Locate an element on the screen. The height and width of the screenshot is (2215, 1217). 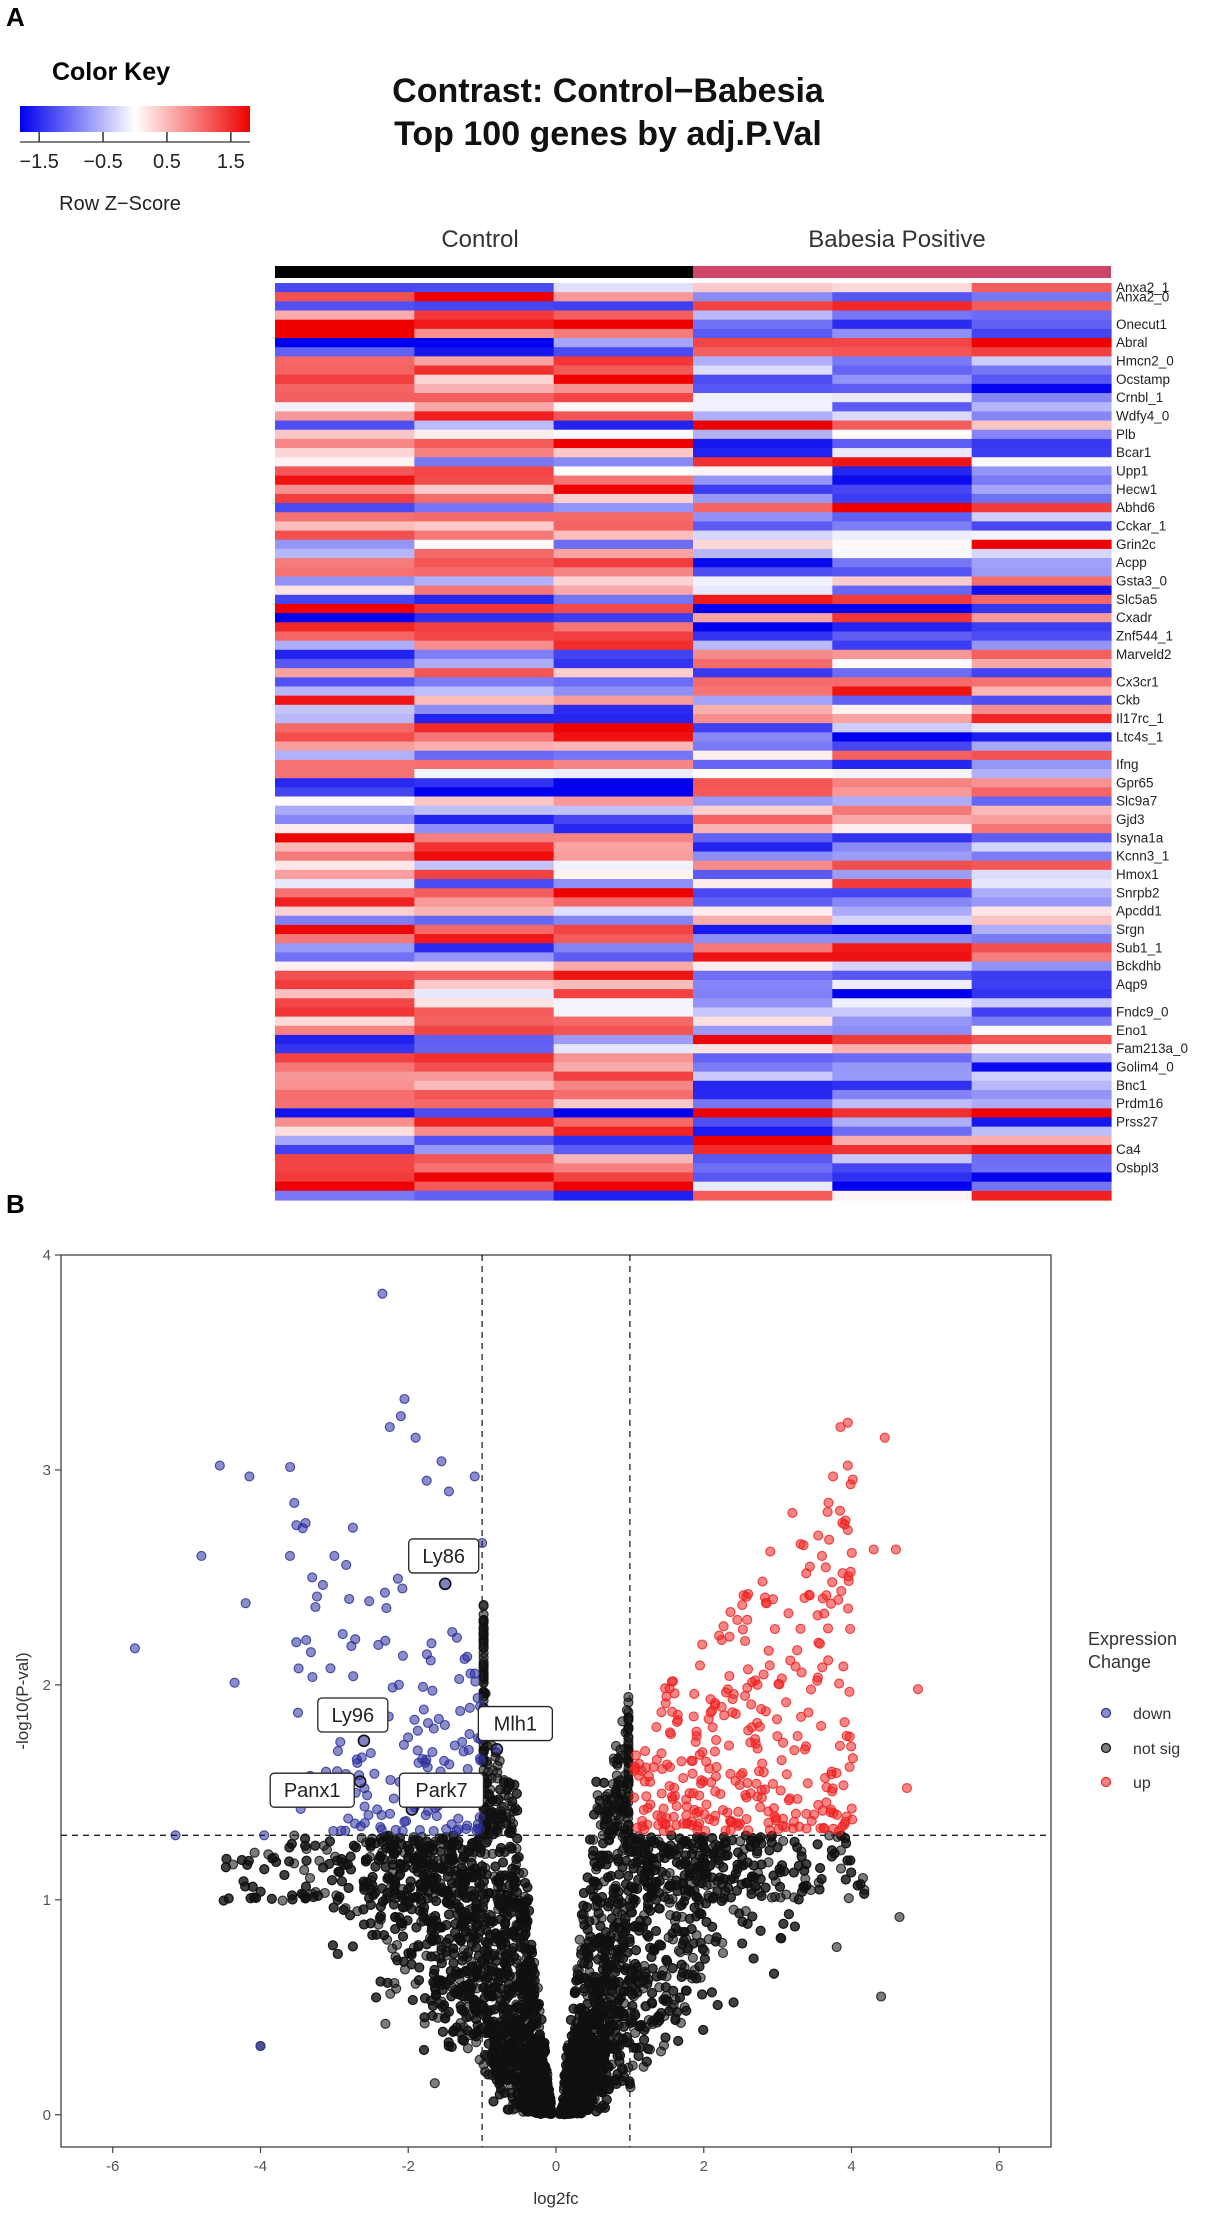
gene-label: Golim4_0 is located at coordinates (1145, 1067).